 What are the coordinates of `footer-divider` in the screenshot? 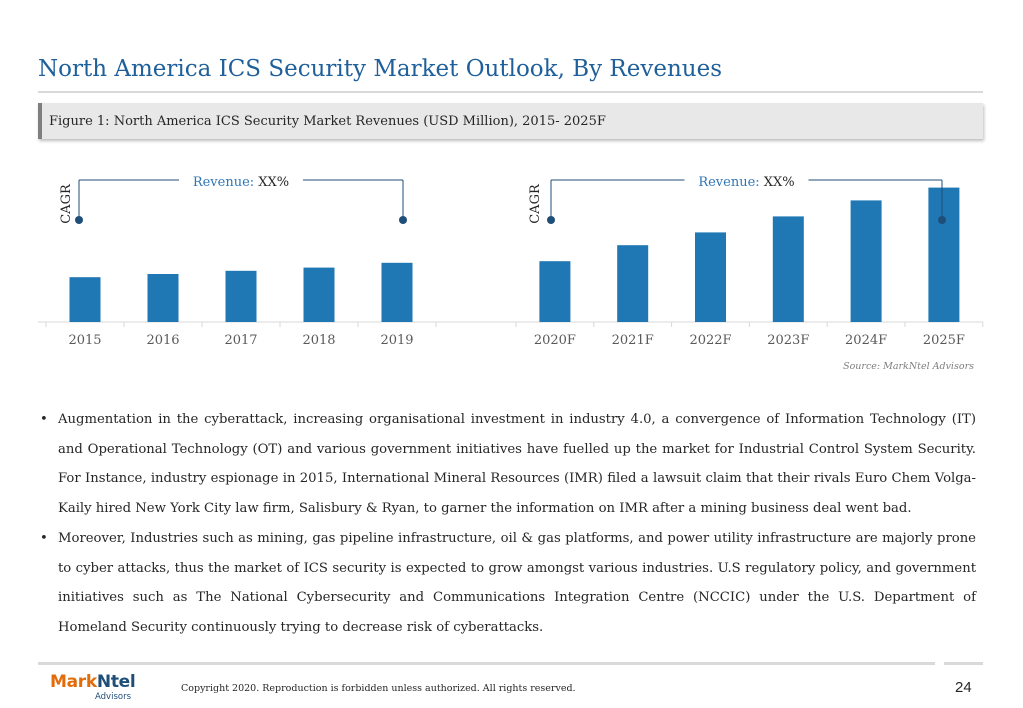 It's located at (486, 663).